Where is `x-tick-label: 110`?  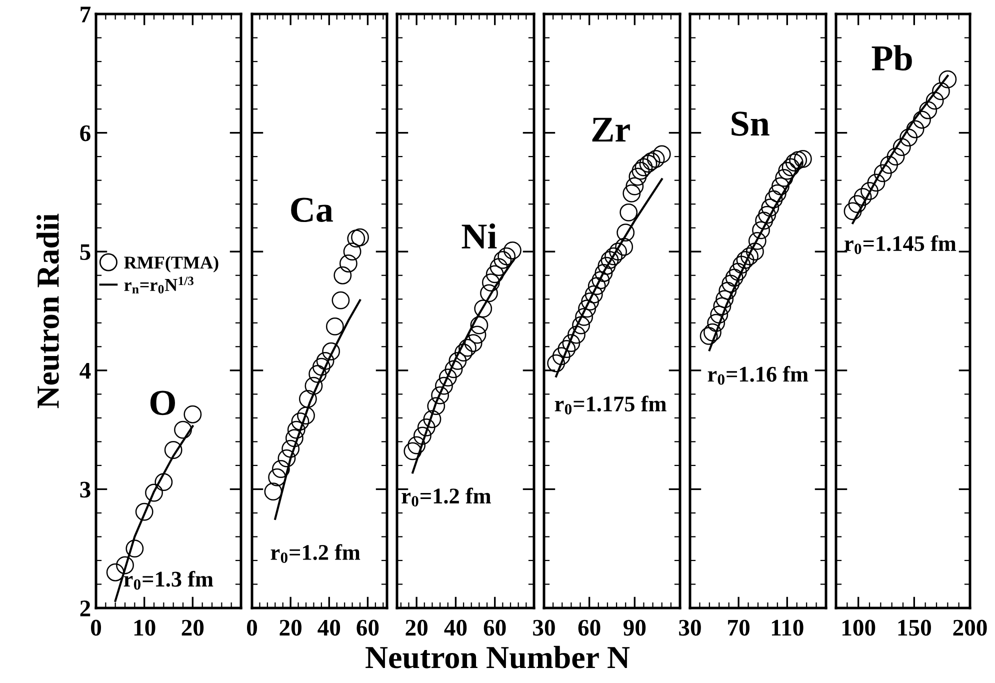
x-tick-label: 110 is located at coordinates (788, 628).